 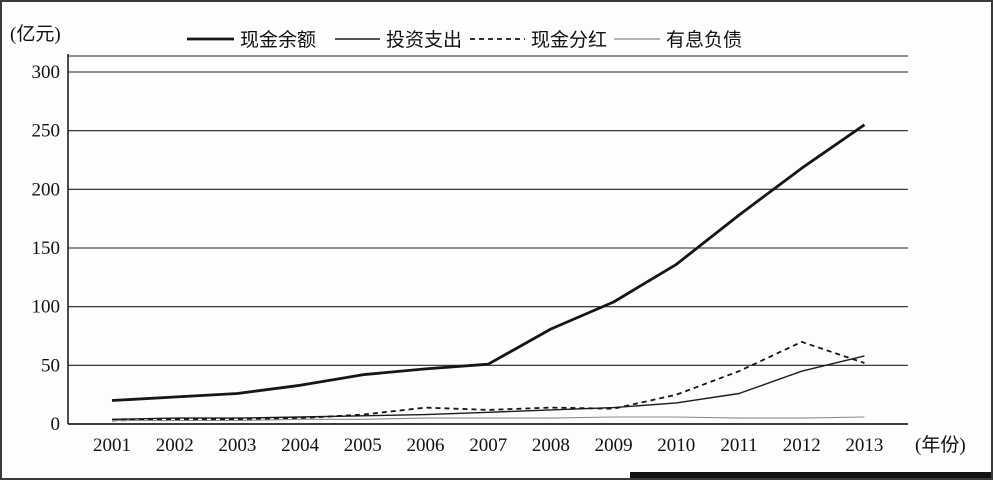 I want to click on x-tick-label: 2003, so click(x=237, y=445).